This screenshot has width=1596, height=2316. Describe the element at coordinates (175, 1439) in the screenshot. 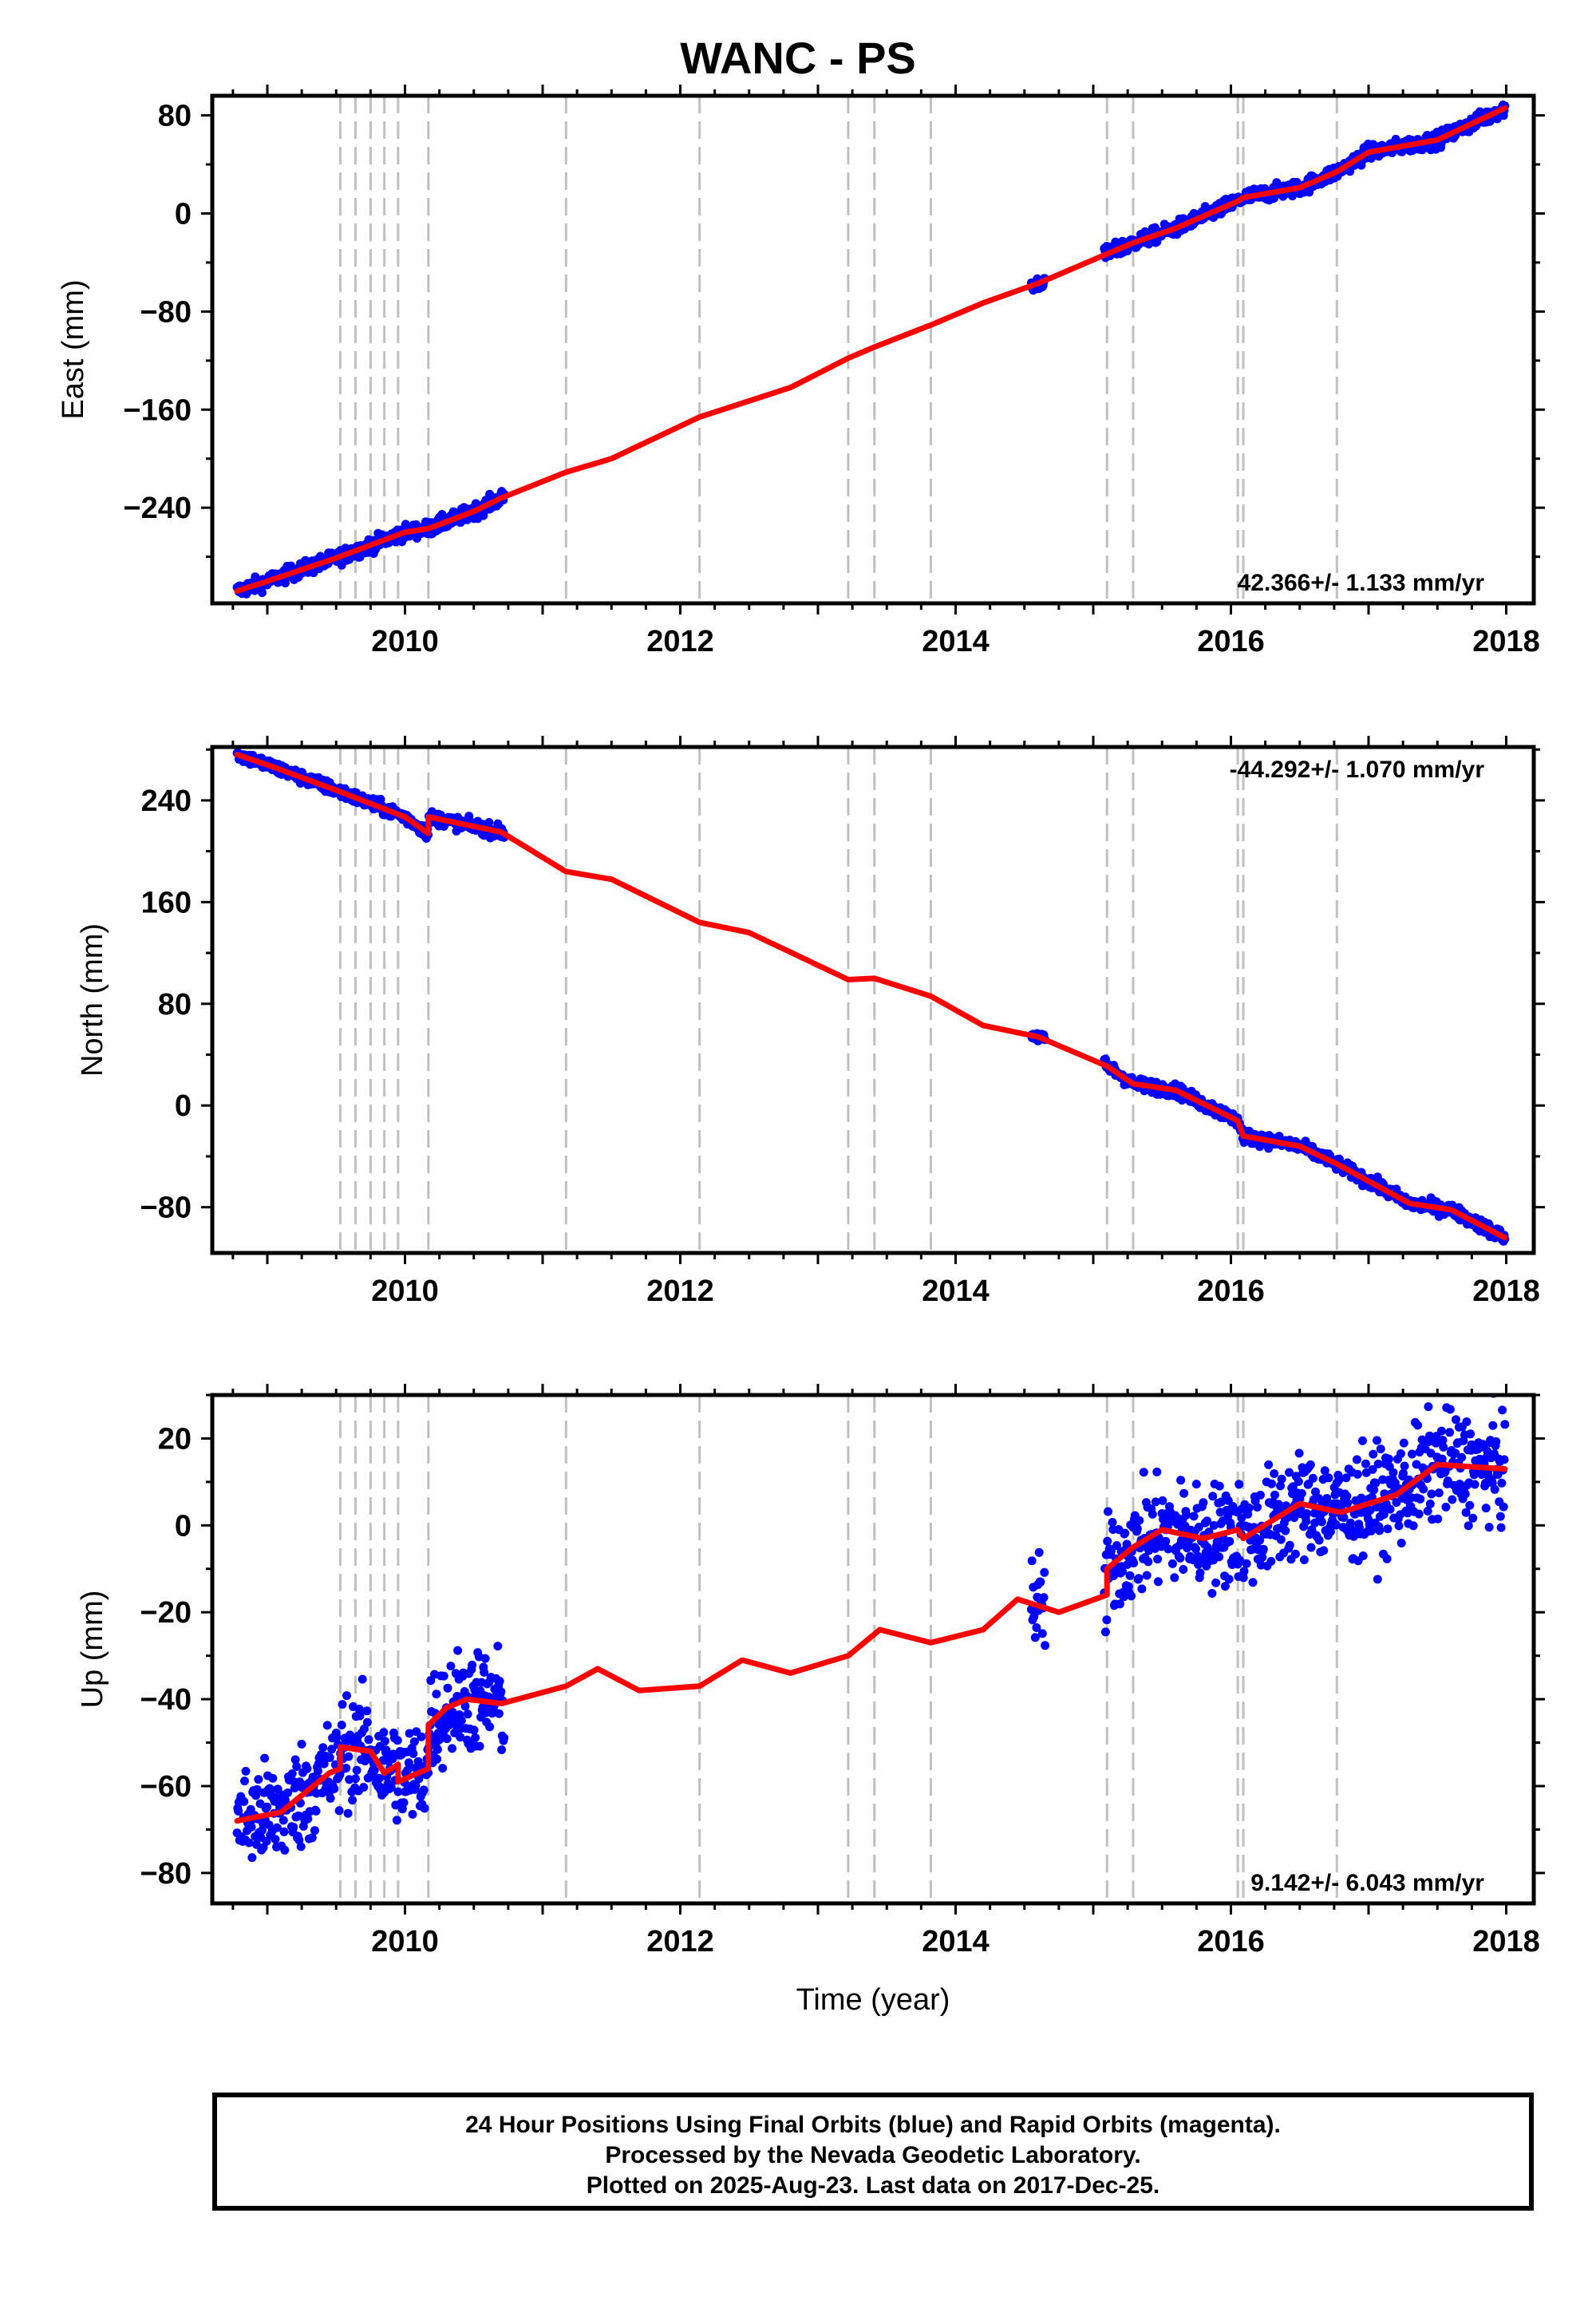

I see `y-tick-label: 20` at that location.